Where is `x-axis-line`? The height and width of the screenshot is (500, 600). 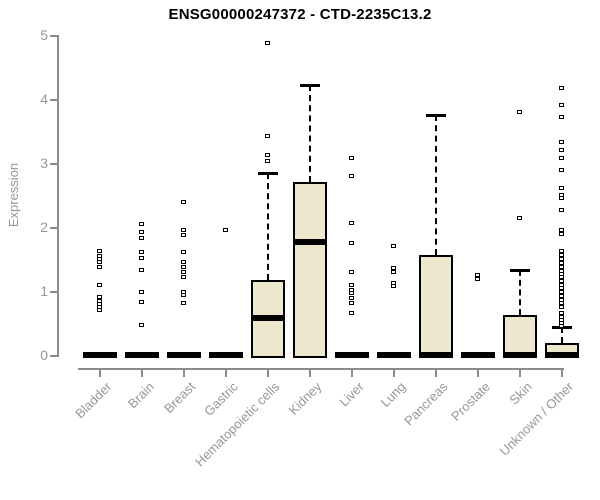
x-axis-line is located at coordinates (321, 369).